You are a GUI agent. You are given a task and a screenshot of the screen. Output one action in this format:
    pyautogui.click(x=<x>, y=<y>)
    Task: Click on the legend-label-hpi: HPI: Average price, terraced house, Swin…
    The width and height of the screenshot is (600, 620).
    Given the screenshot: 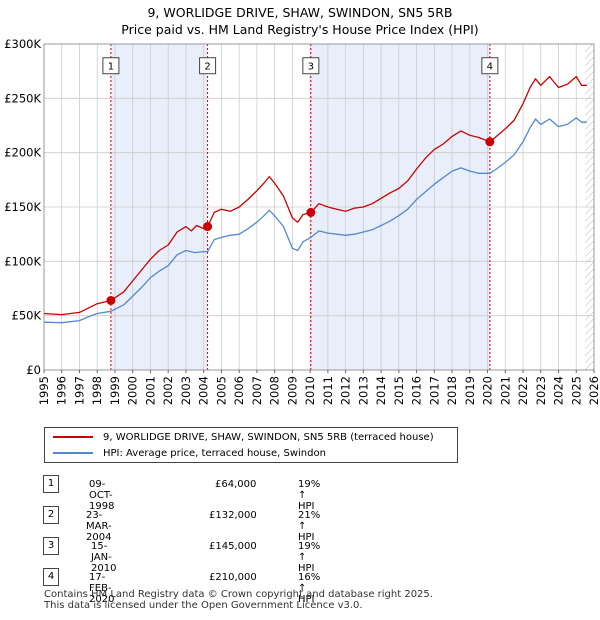 What is the action you would take?
    pyautogui.click(x=214, y=453)
    